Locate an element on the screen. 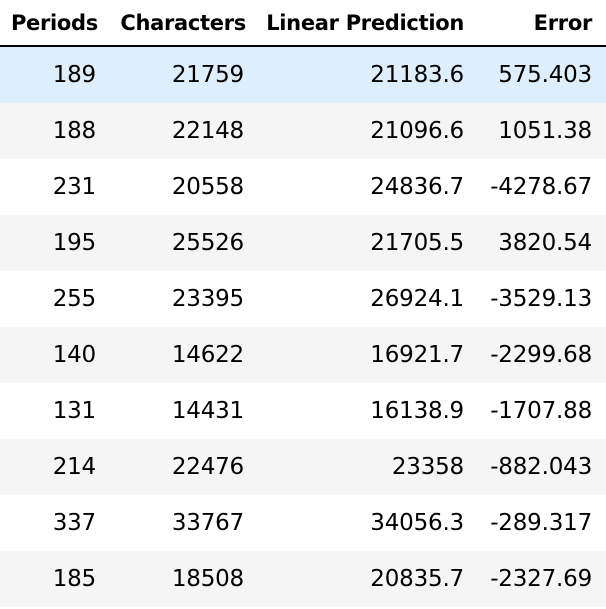 The height and width of the screenshot is (609, 606). error-cell: -4278.67 is located at coordinates (541, 187).